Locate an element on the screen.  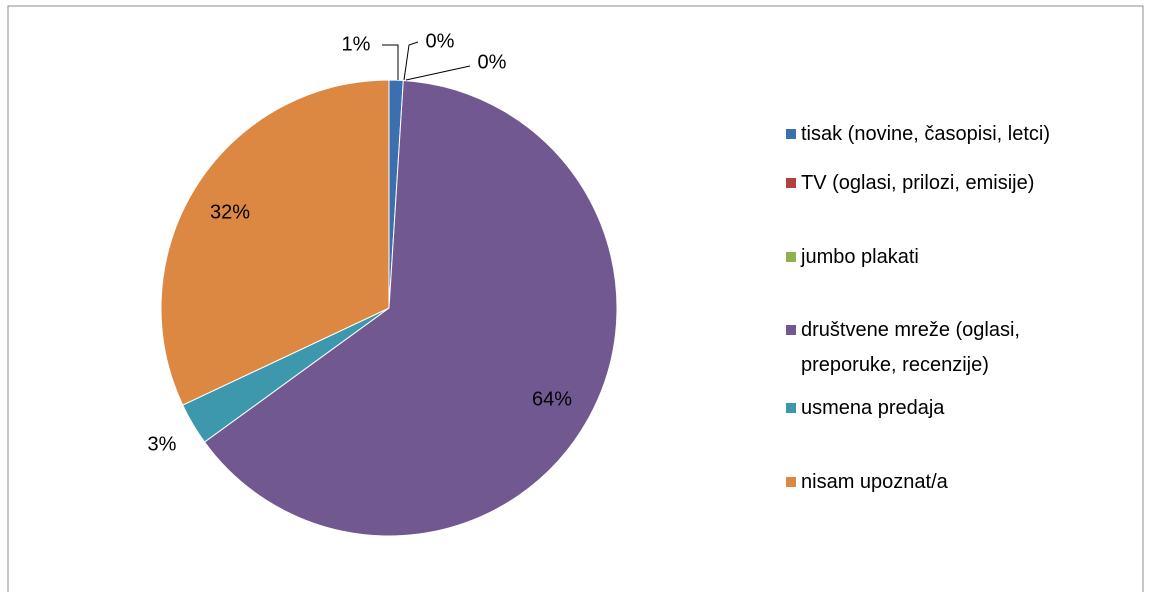
legend-label: tisak (novine, časopisi, letci) is located at coordinates (925, 134).